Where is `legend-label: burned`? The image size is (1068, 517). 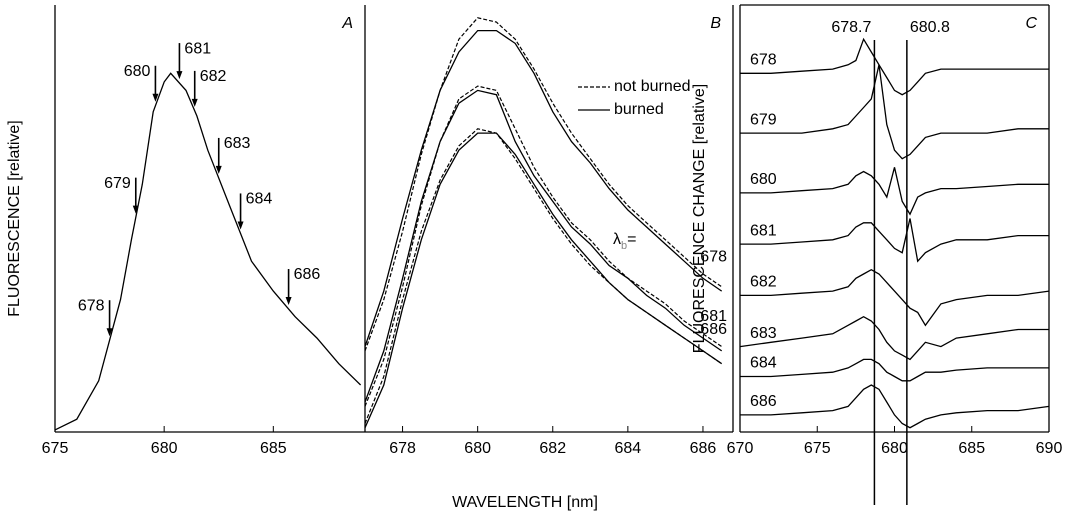 legend-label: burned is located at coordinates (639, 109).